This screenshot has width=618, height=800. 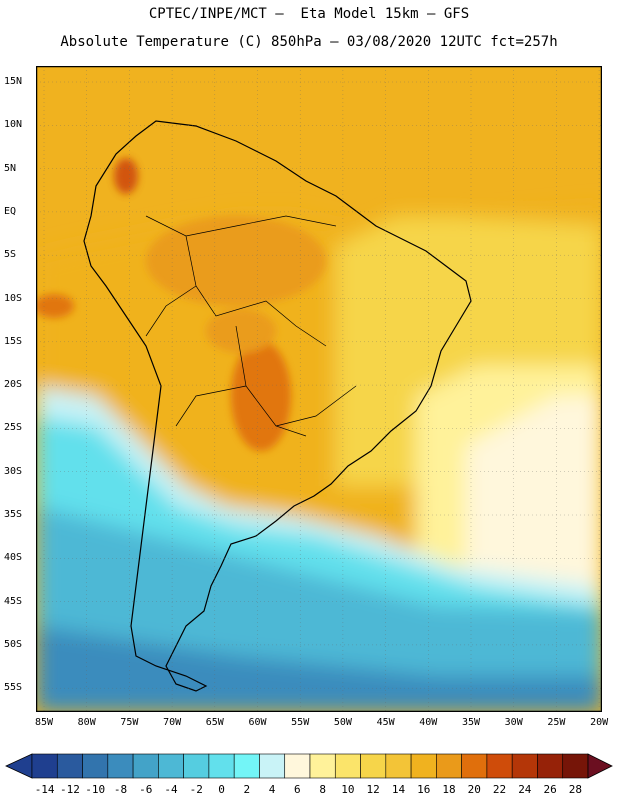 What do you see at coordinates (10, 168) in the screenshot?
I see `lat-label: 5N` at bounding box center [10, 168].